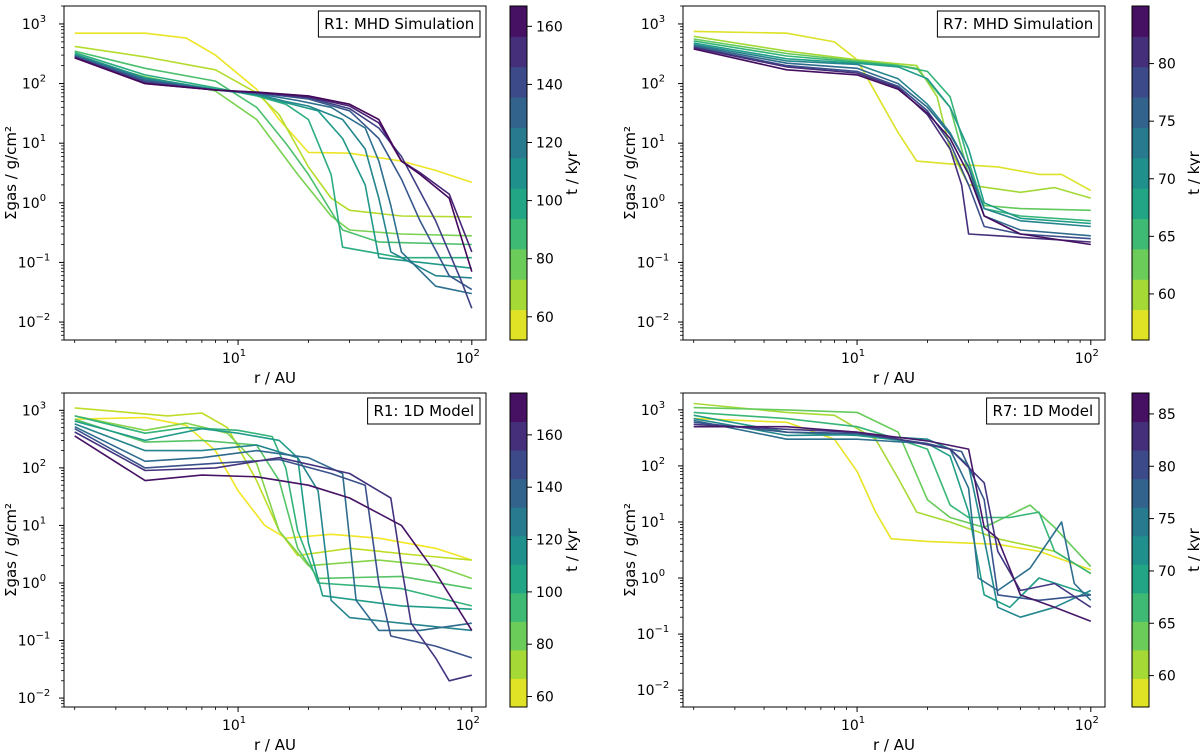  Describe the element at coordinates (853, 357) in the screenshot. I see `x-tick-label: 10¹` at that location.